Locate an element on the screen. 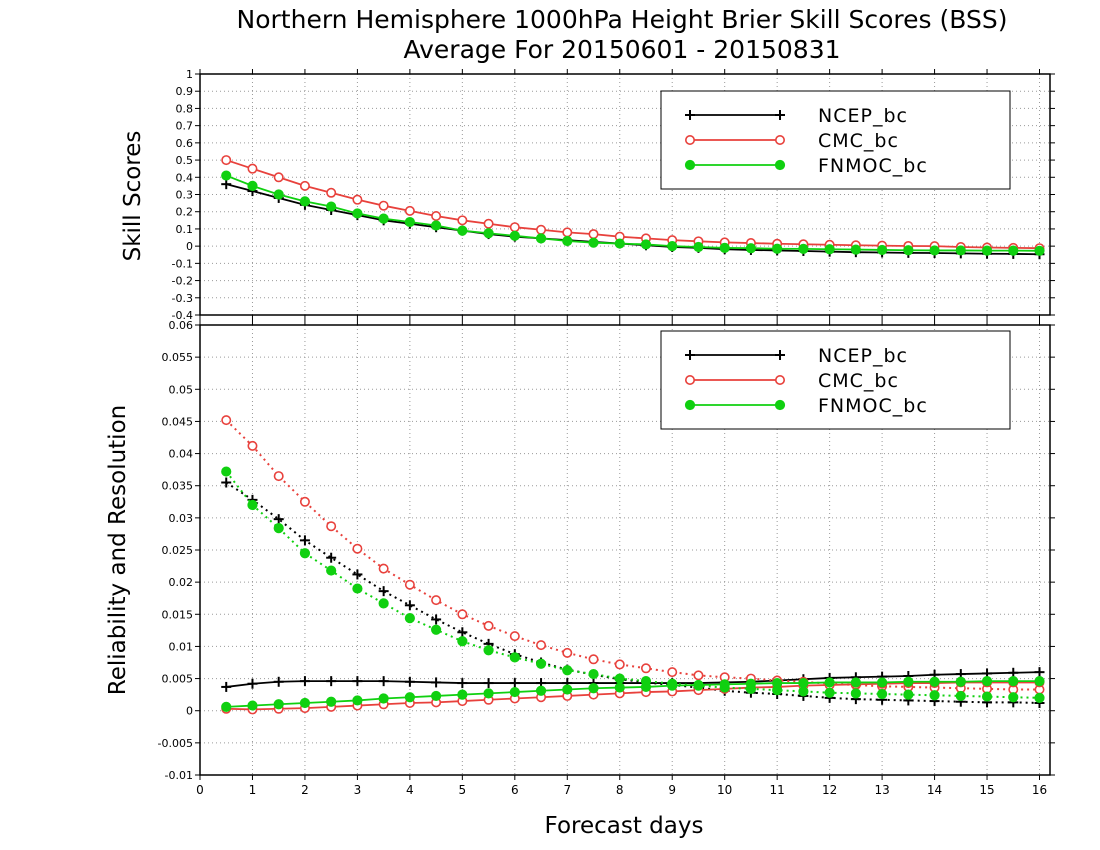 The image size is (1100, 850). top-y-tick-label: 0.2 is located at coordinates (185, 212).